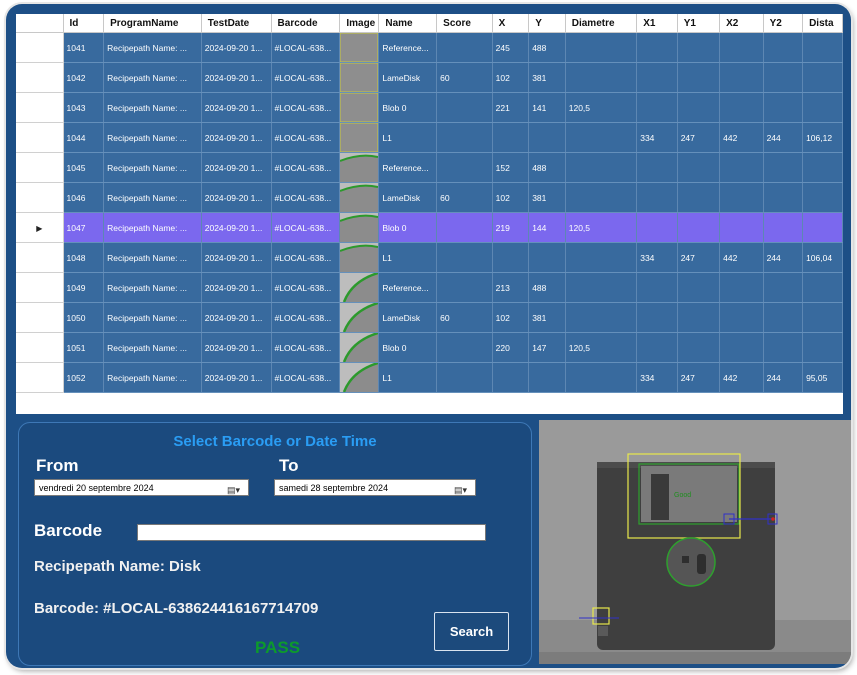 Image resolution: width=857 pixels, height=675 pixels. Describe the element at coordinates (741, 23) in the screenshot. I see `col-header-x2: X2` at that location.